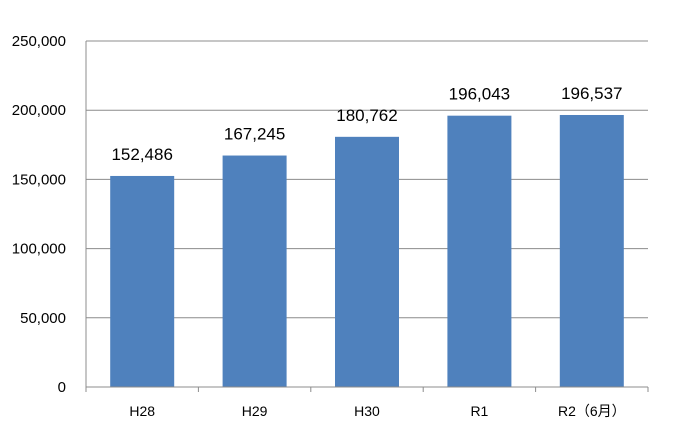 The image size is (699, 448). I want to click on y-tick-label: 150,000, so click(39, 179).